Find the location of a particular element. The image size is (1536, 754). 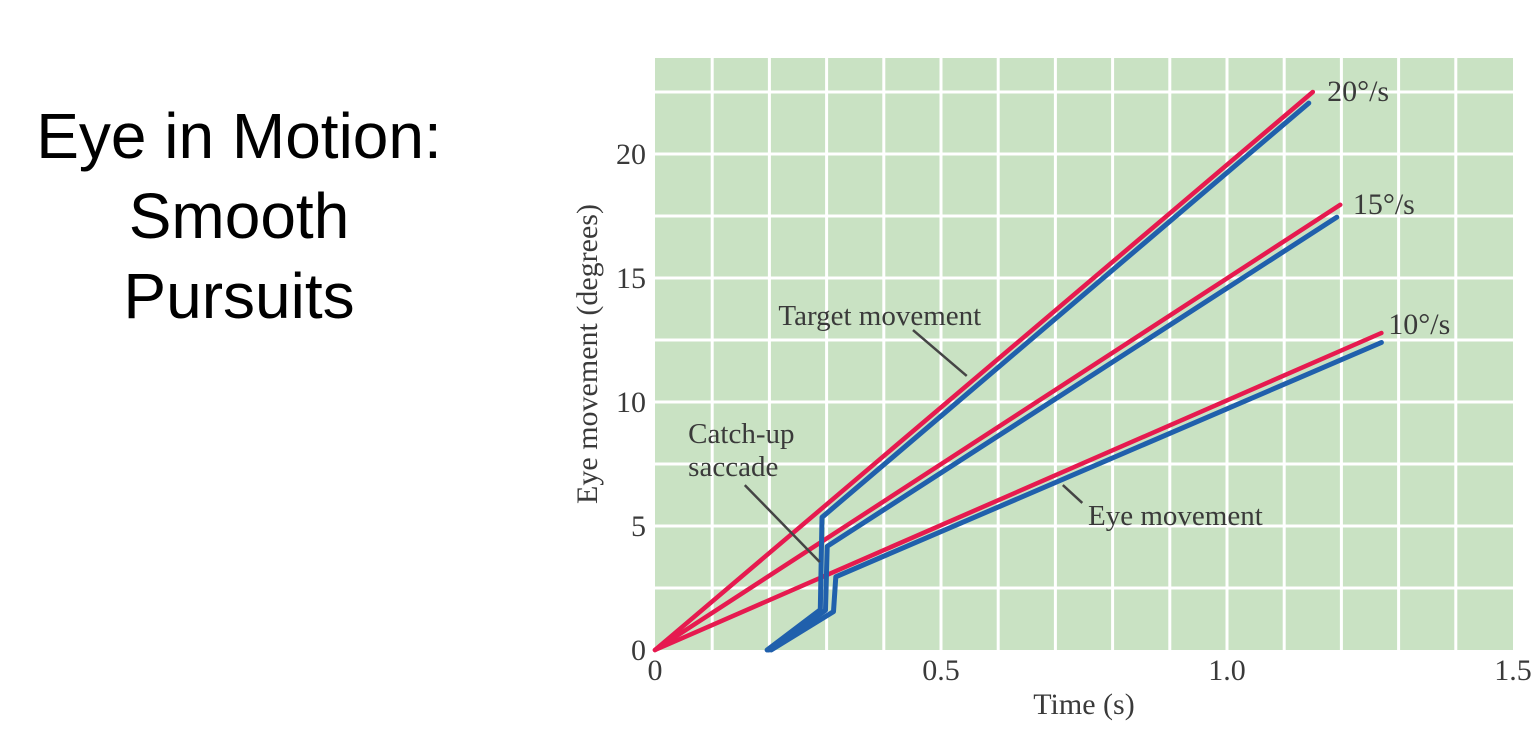

annotation-eye-movement: Eye movement is located at coordinates (1162, 508).